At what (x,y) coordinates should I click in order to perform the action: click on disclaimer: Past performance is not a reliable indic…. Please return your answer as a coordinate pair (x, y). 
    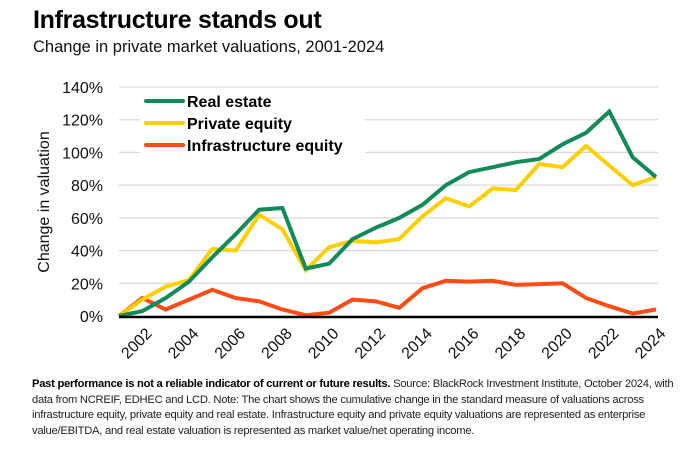
    Looking at the image, I should click on (211, 384).